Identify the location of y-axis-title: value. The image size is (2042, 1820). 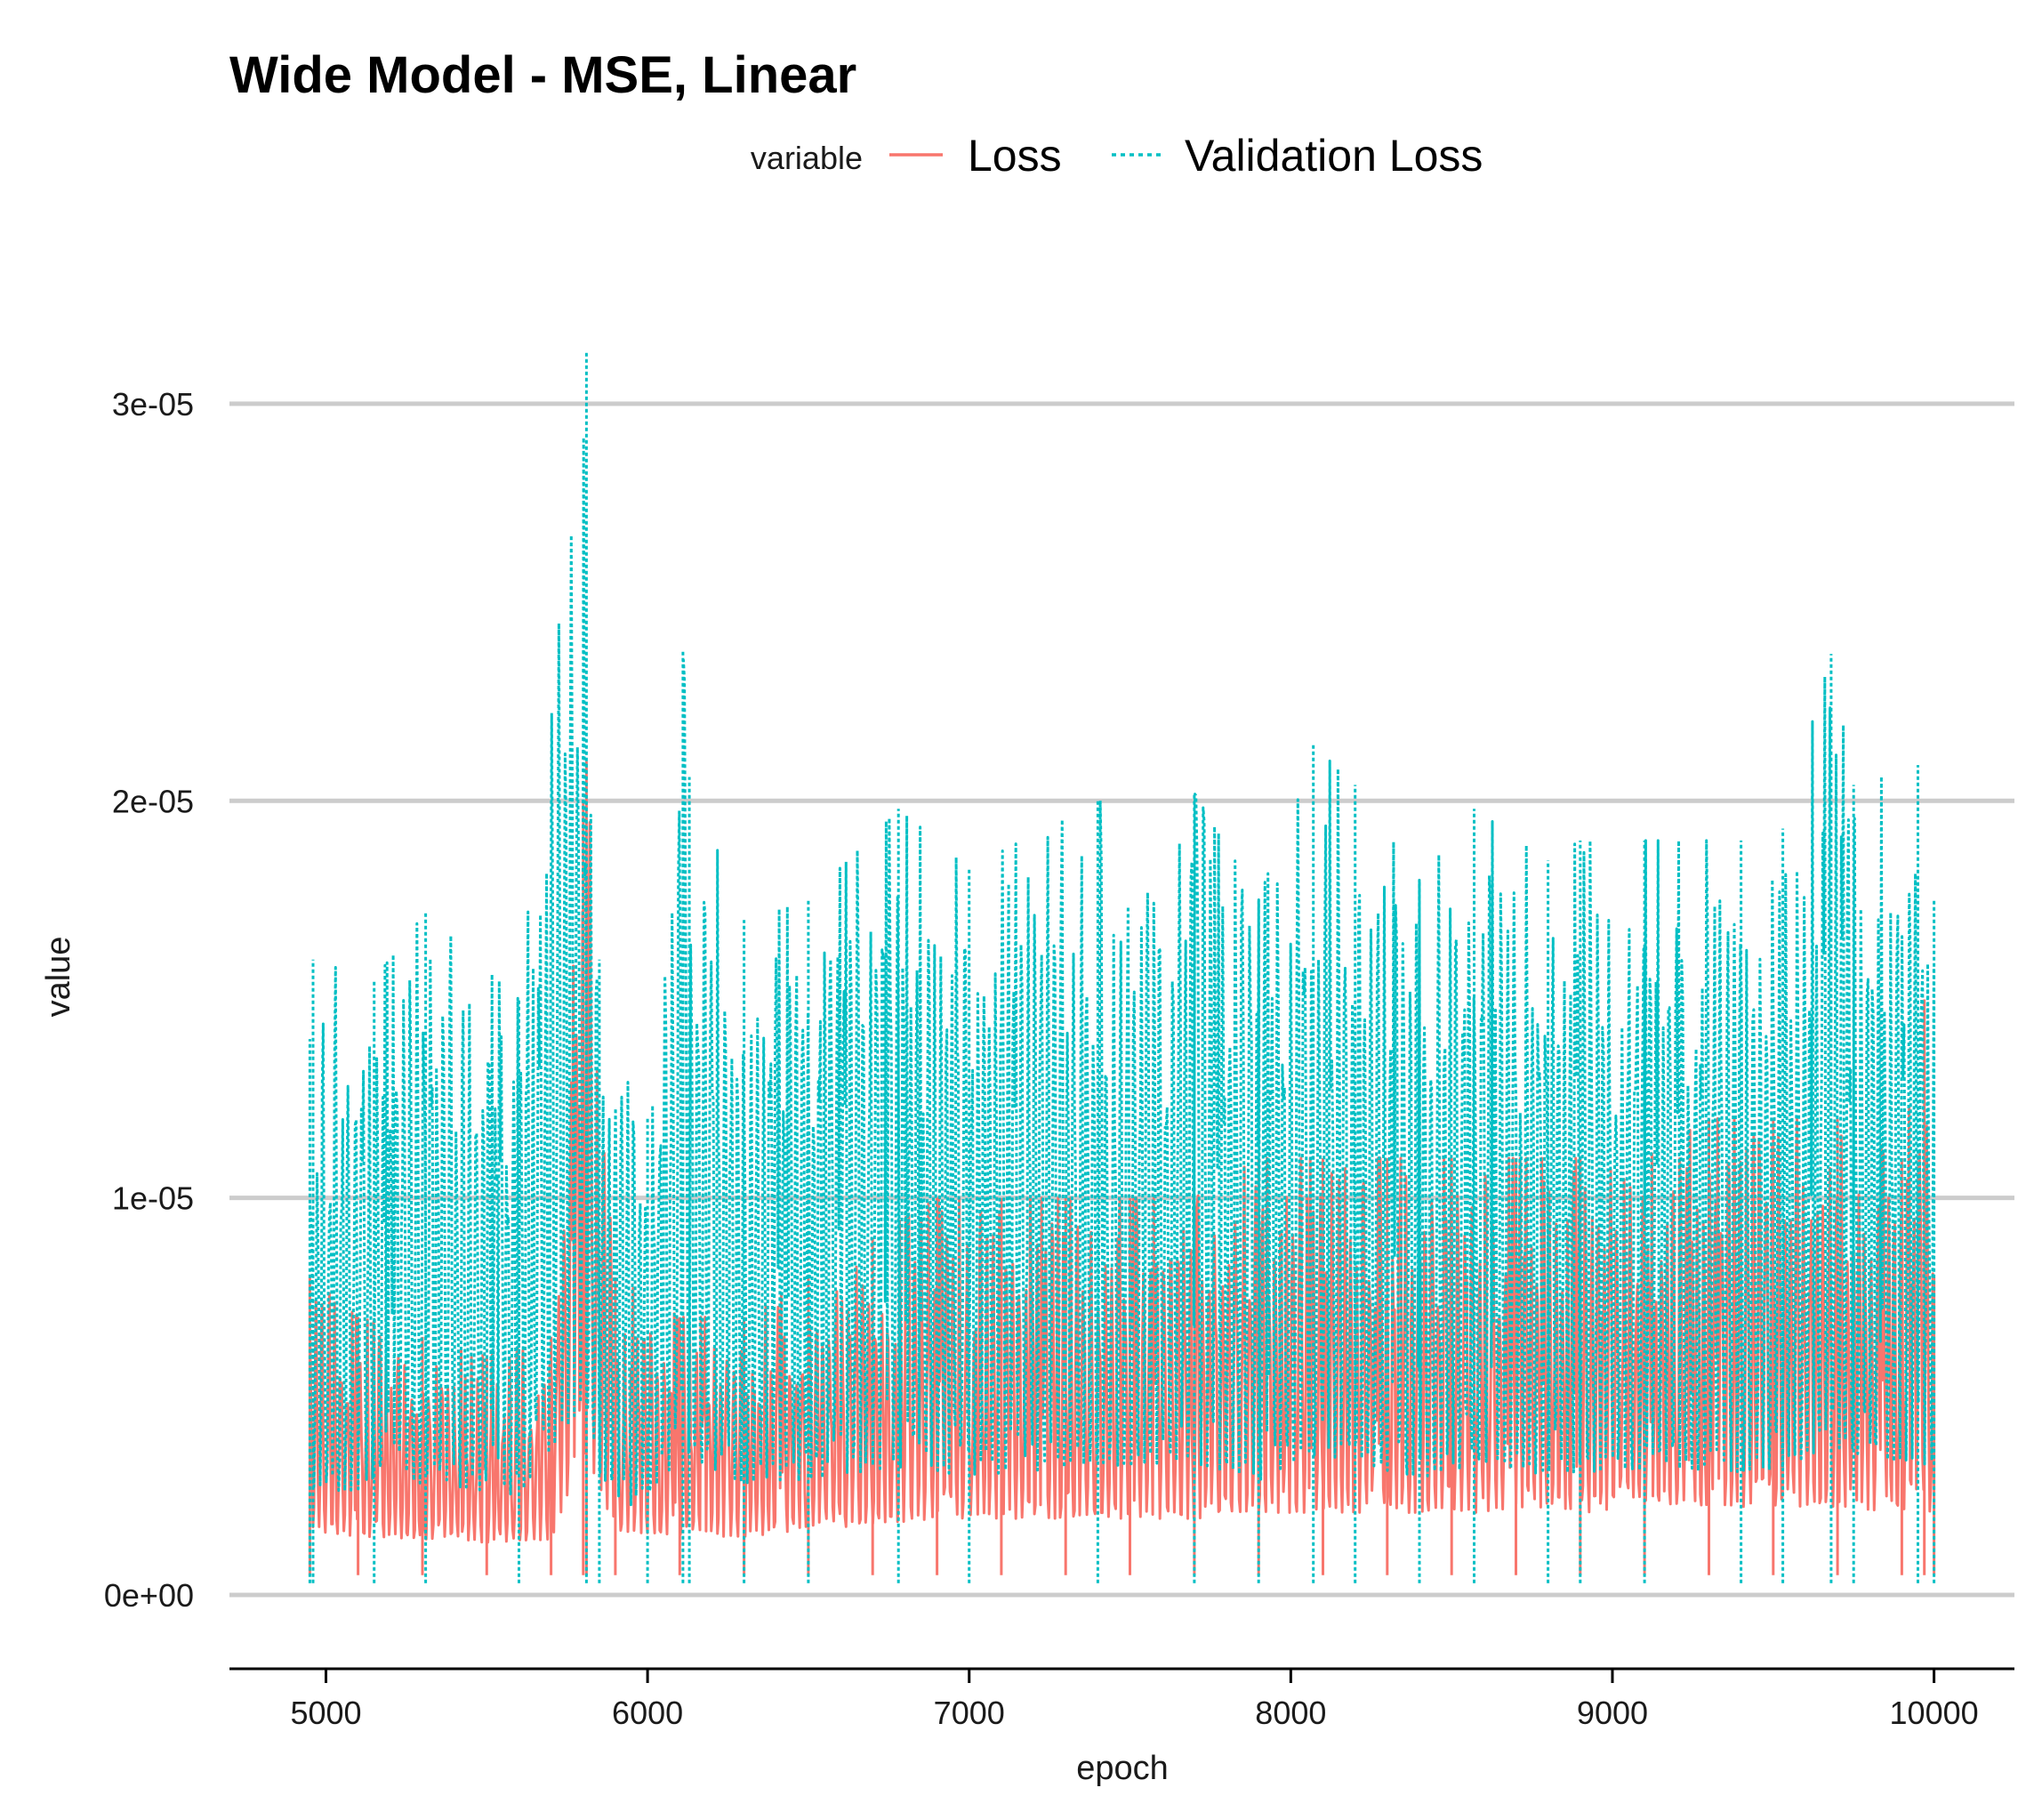
(58, 977).